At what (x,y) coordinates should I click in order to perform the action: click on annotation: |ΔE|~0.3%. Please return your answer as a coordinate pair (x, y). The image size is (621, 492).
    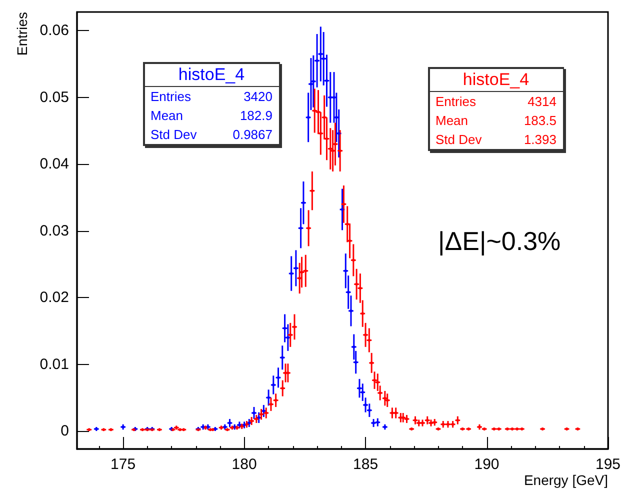
    Looking at the image, I should click on (499, 241).